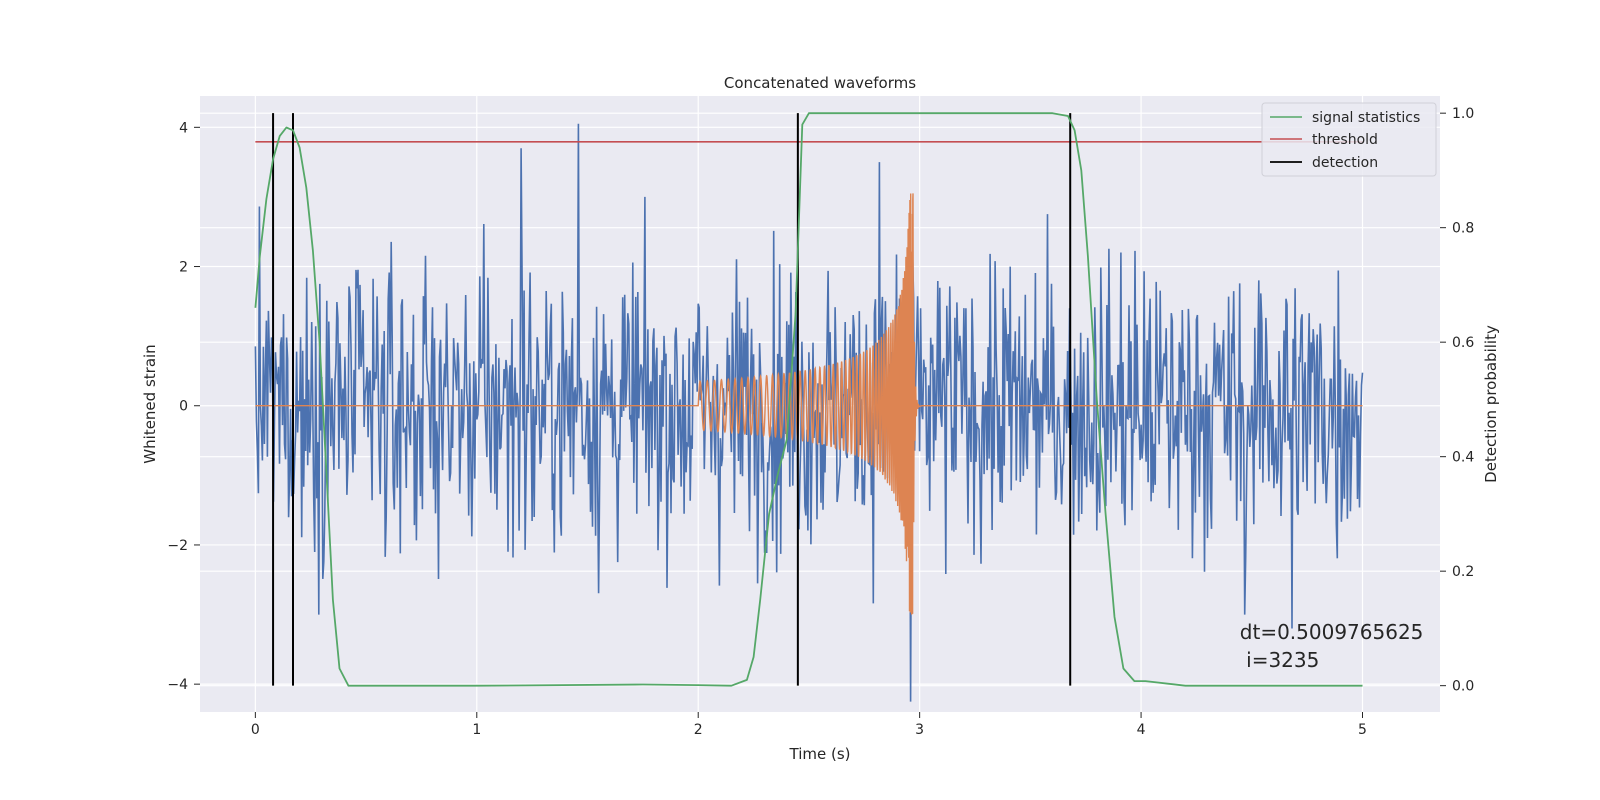 The width and height of the screenshot is (1600, 800). Describe the element at coordinates (255, 730) in the screenshot. I see `x-tick-label: 0` at that location.